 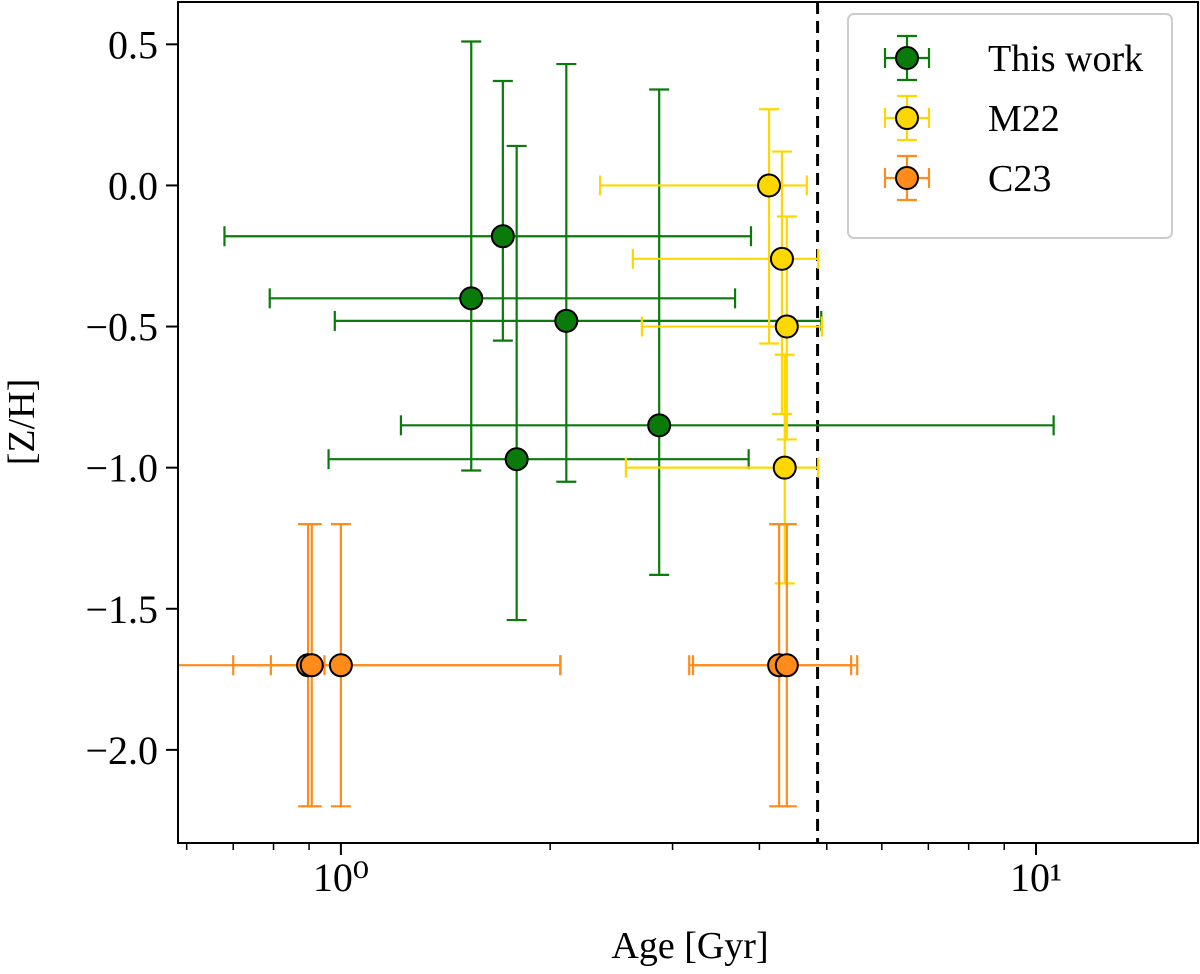 What do you see at coordinates (1019, 179) in the screenshot?
I see `legend-label: C23` at bounding box center [1019, 179].